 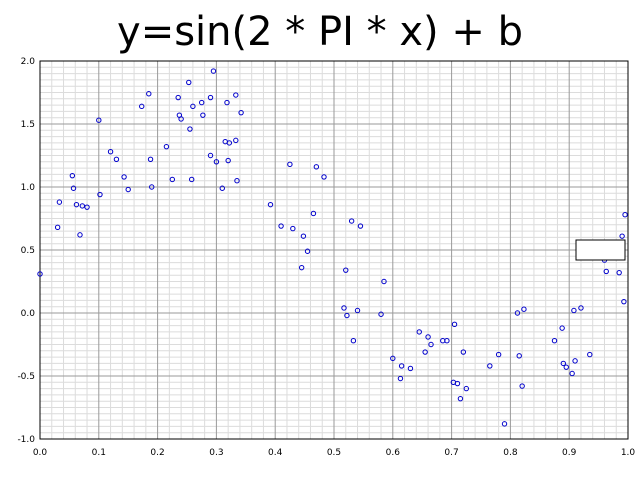 What do you see at coordinates (510, 453) in the screenshot?
I see `x-tick-label: 0.8` at bounding box center [510, 453].